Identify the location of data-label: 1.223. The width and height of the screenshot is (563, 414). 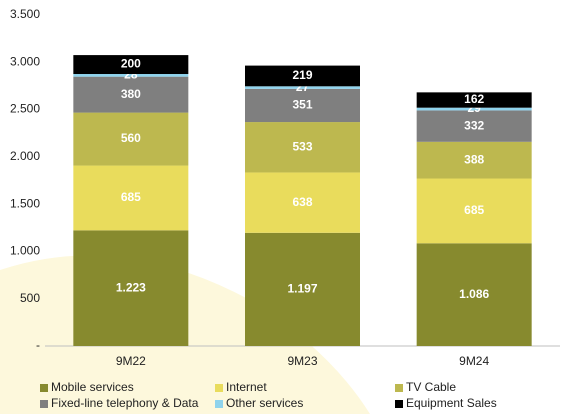
(131, 287).